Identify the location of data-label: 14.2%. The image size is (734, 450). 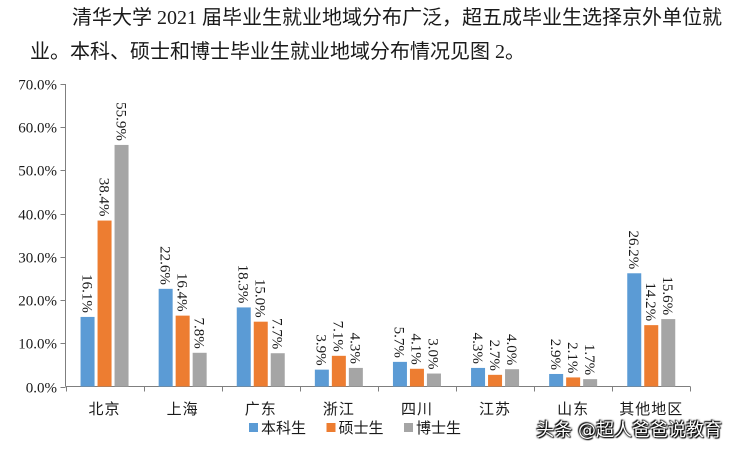
(650, 301).